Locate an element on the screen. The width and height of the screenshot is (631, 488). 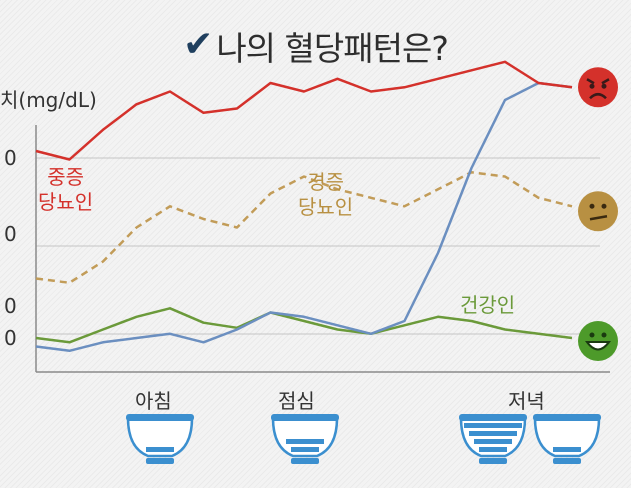
series-label-severe: 중증 당뇨인 is located at coordinates (65, 190).